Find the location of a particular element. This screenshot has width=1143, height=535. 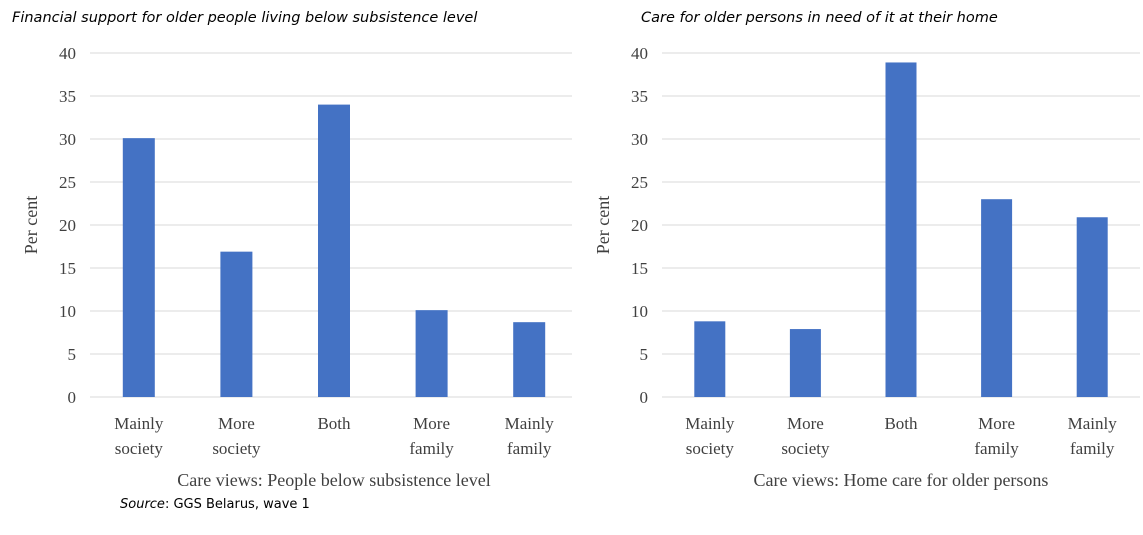

source-text: : GGS Belarus, wave 1 is located at coordinates (237, 504).